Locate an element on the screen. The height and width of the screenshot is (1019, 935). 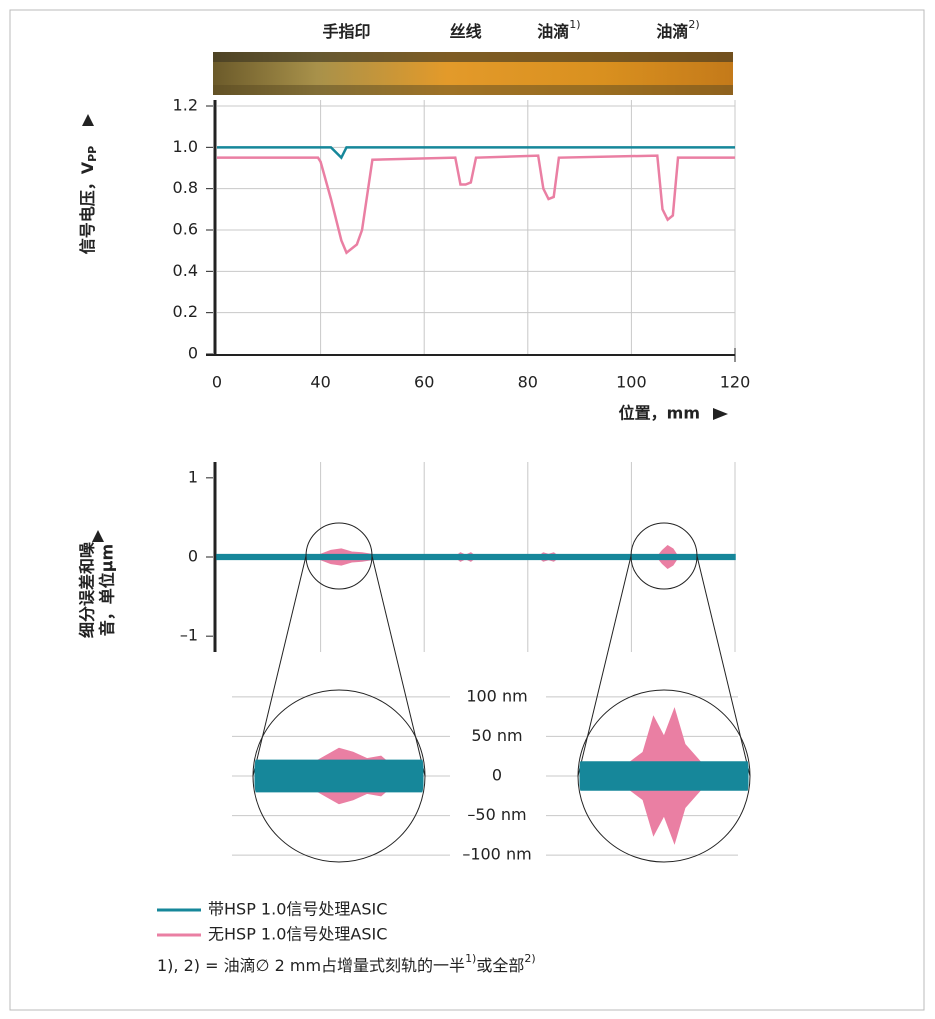
y-tick-label: 1.0 is located at coordinates (185, 146).